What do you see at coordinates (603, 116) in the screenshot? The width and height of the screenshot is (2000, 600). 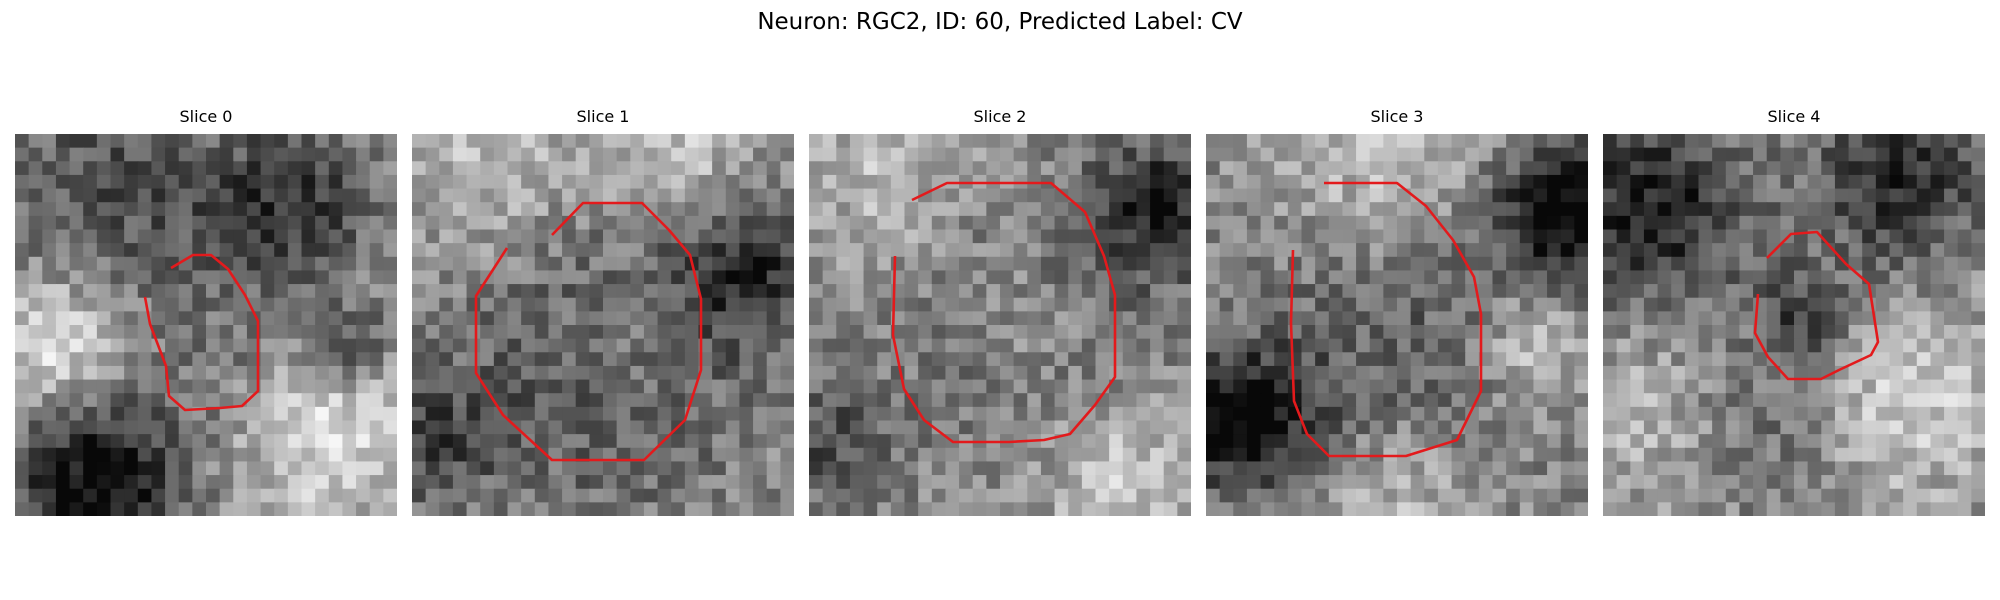 I see `slice-title-1: Slice 1` at bounding box center [603, 116].